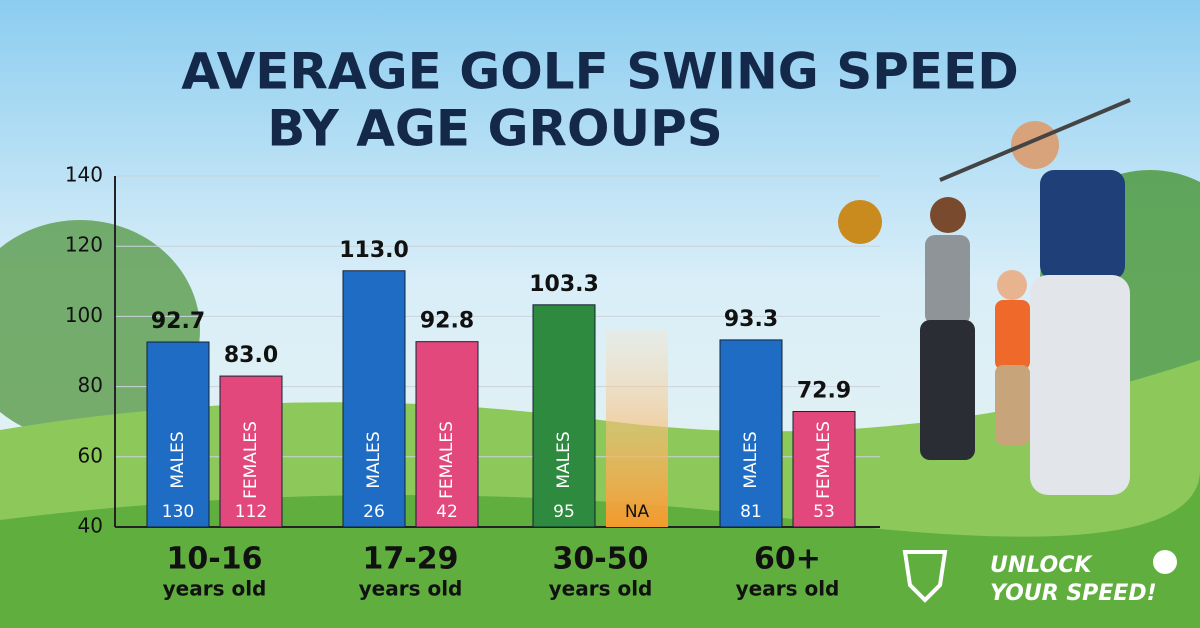  I want to click on sample-size: 26, so click(374, 512).